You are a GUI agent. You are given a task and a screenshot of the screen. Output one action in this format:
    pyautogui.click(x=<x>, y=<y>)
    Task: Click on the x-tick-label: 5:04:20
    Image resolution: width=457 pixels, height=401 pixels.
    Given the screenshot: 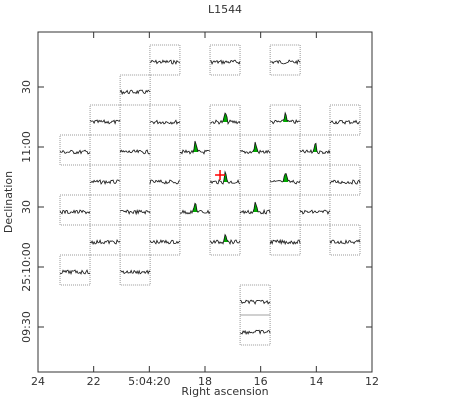 What is the action you would take?
    pyautogui.click(x=149, y=381)
    